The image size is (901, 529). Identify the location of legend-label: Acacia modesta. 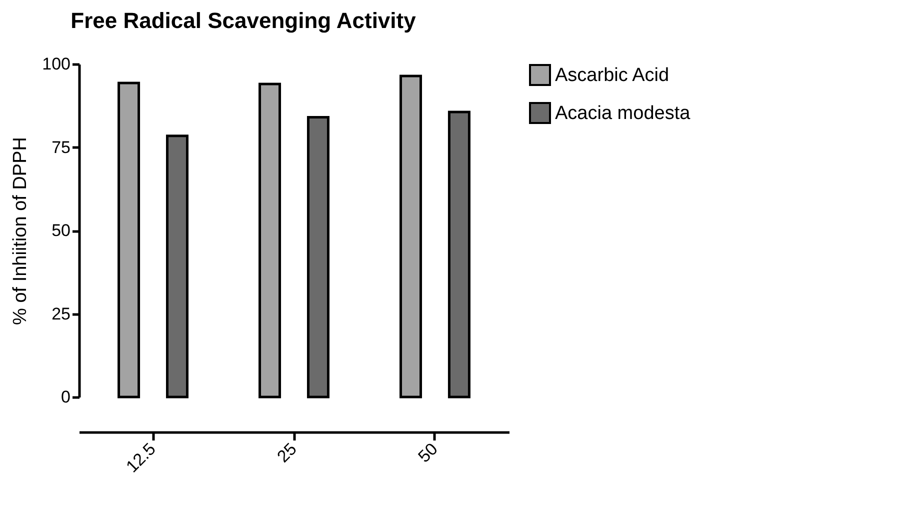
(623, 113).